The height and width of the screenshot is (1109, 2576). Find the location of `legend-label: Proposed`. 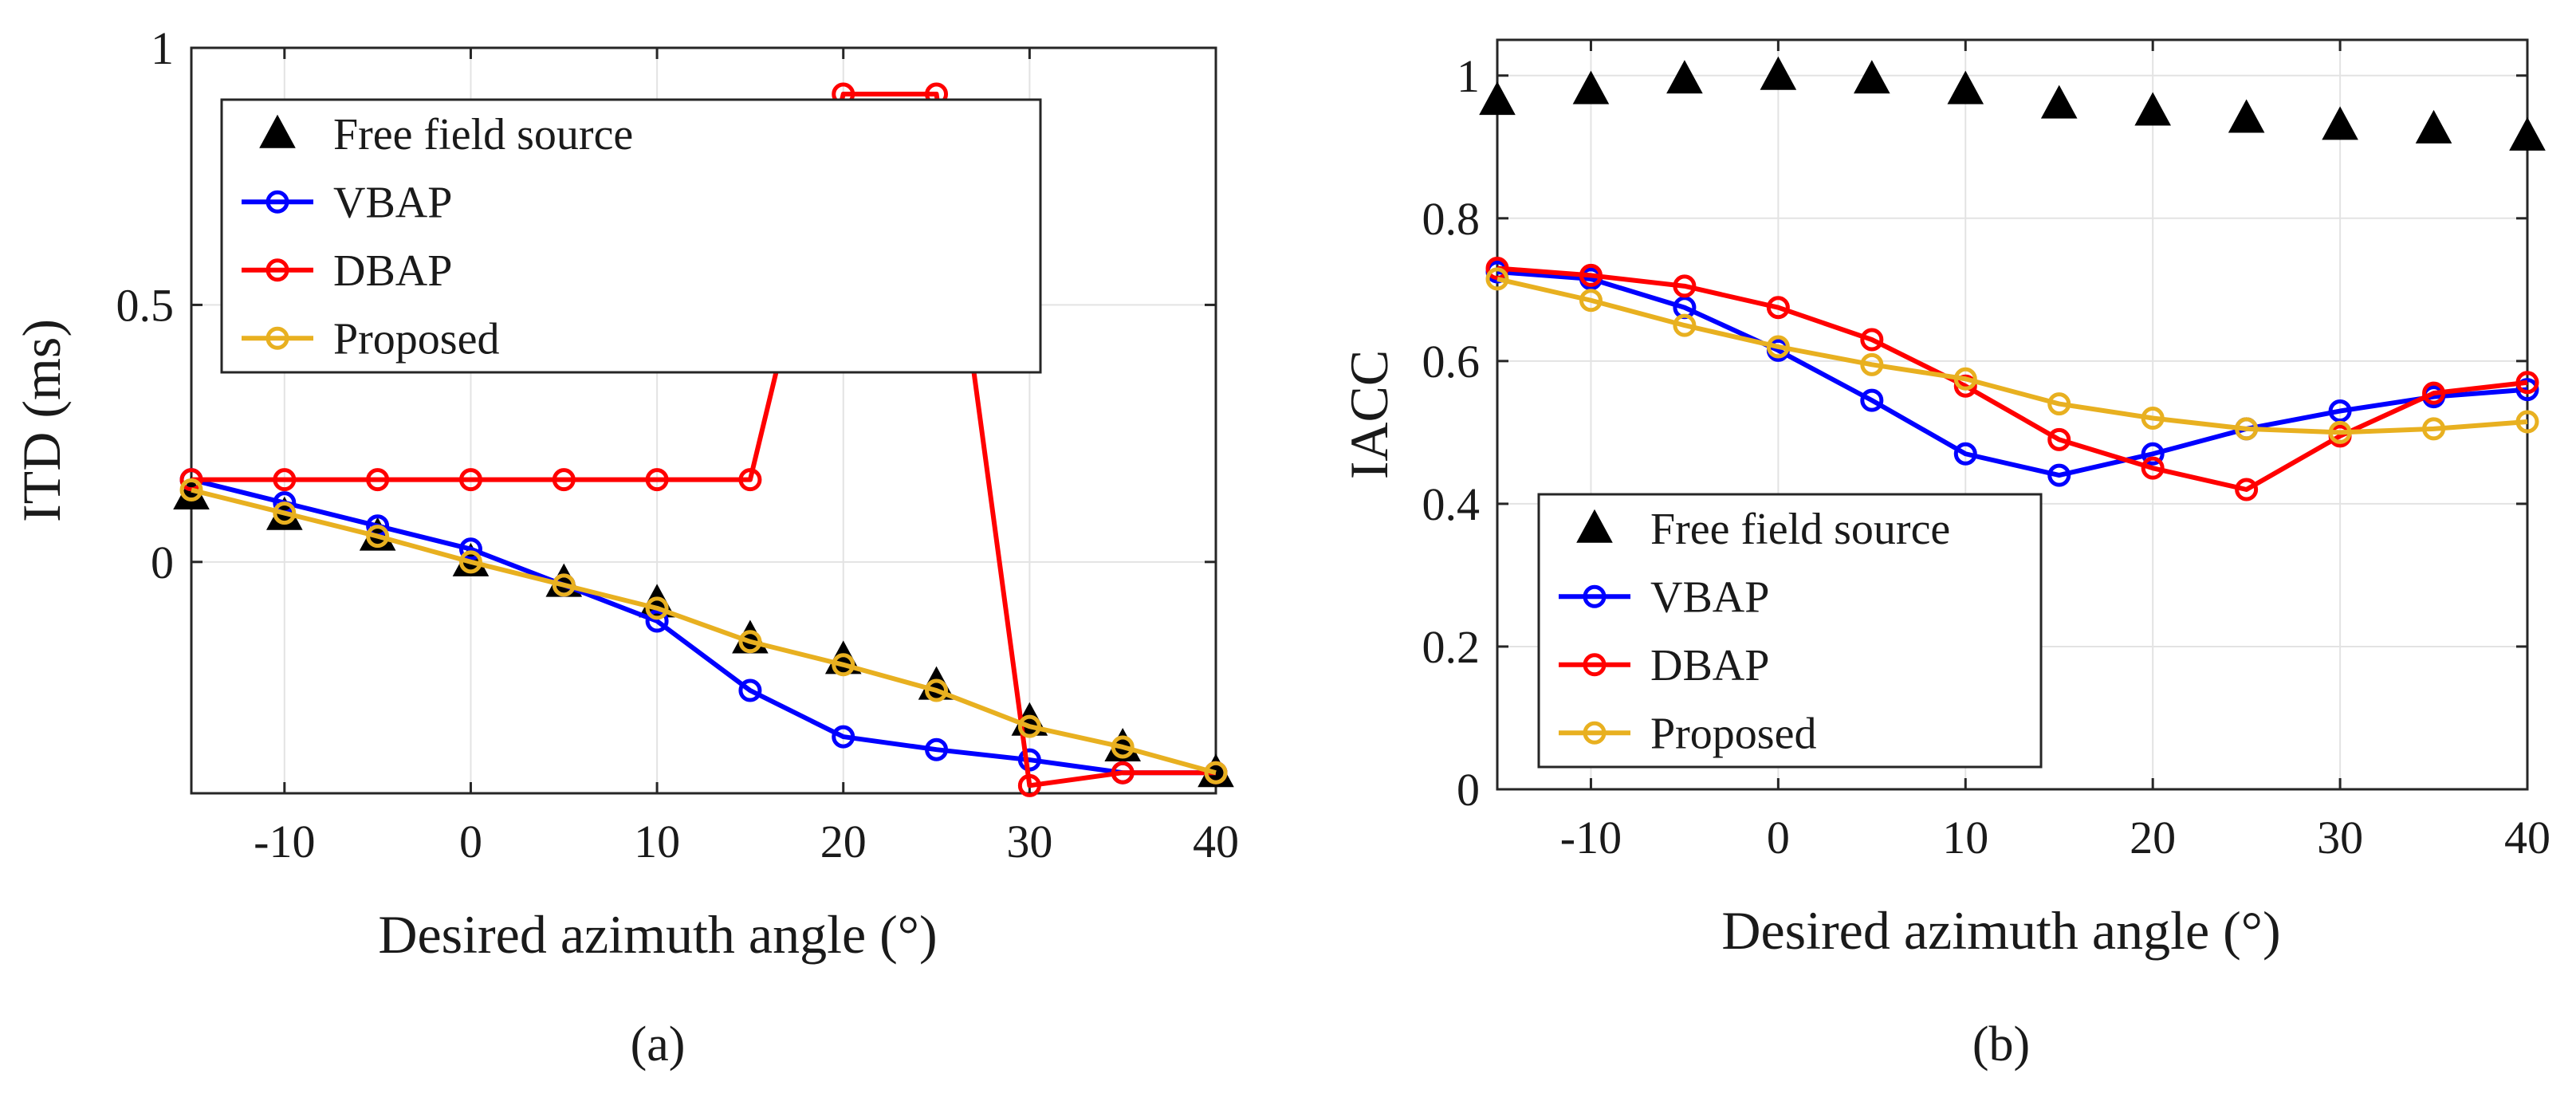

legend-label: Proposed is located at coordinates (1733, 733).